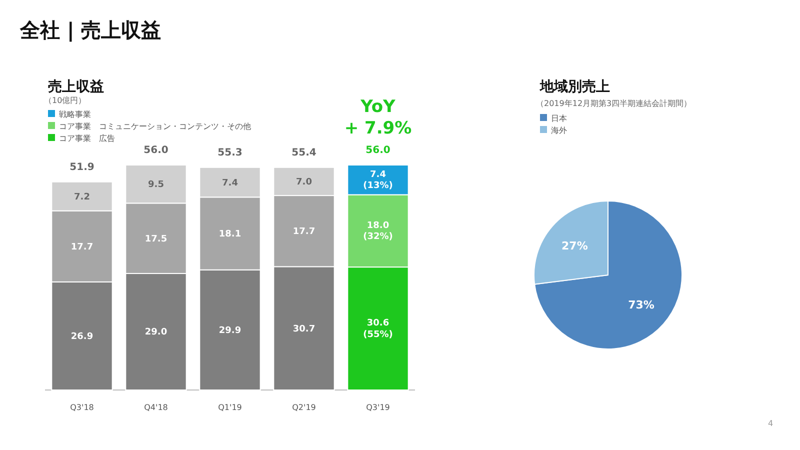 The height and width of the screenshot is (450, 800). I want to click on legend-label: 戦略事業, so click(75, 114).